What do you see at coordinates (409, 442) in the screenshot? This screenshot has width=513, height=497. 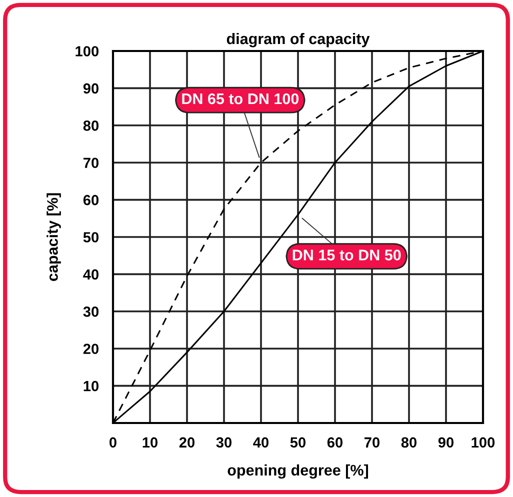 I see `x-tick-label: 80` at bounding box center [409, 442].